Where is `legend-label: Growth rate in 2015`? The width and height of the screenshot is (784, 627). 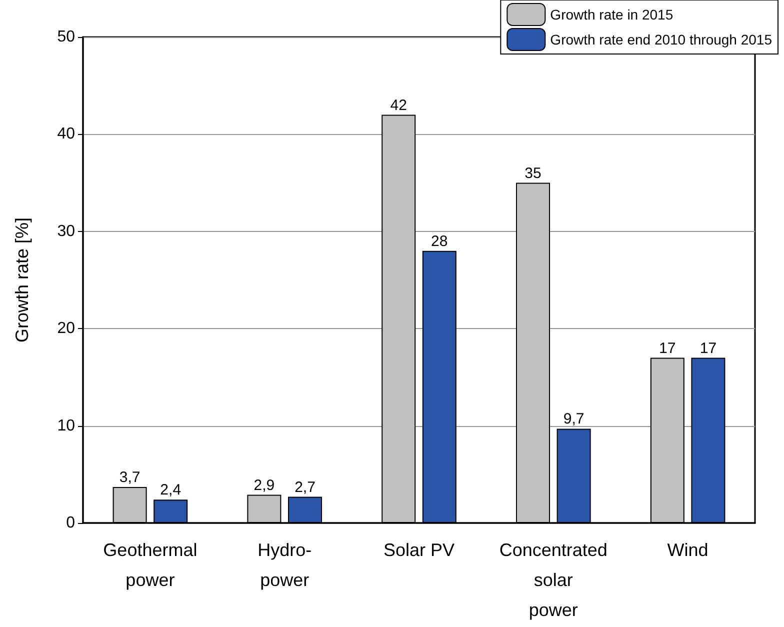 legend-label: Growth rate in 2015 is located at coordinates (612, 14).